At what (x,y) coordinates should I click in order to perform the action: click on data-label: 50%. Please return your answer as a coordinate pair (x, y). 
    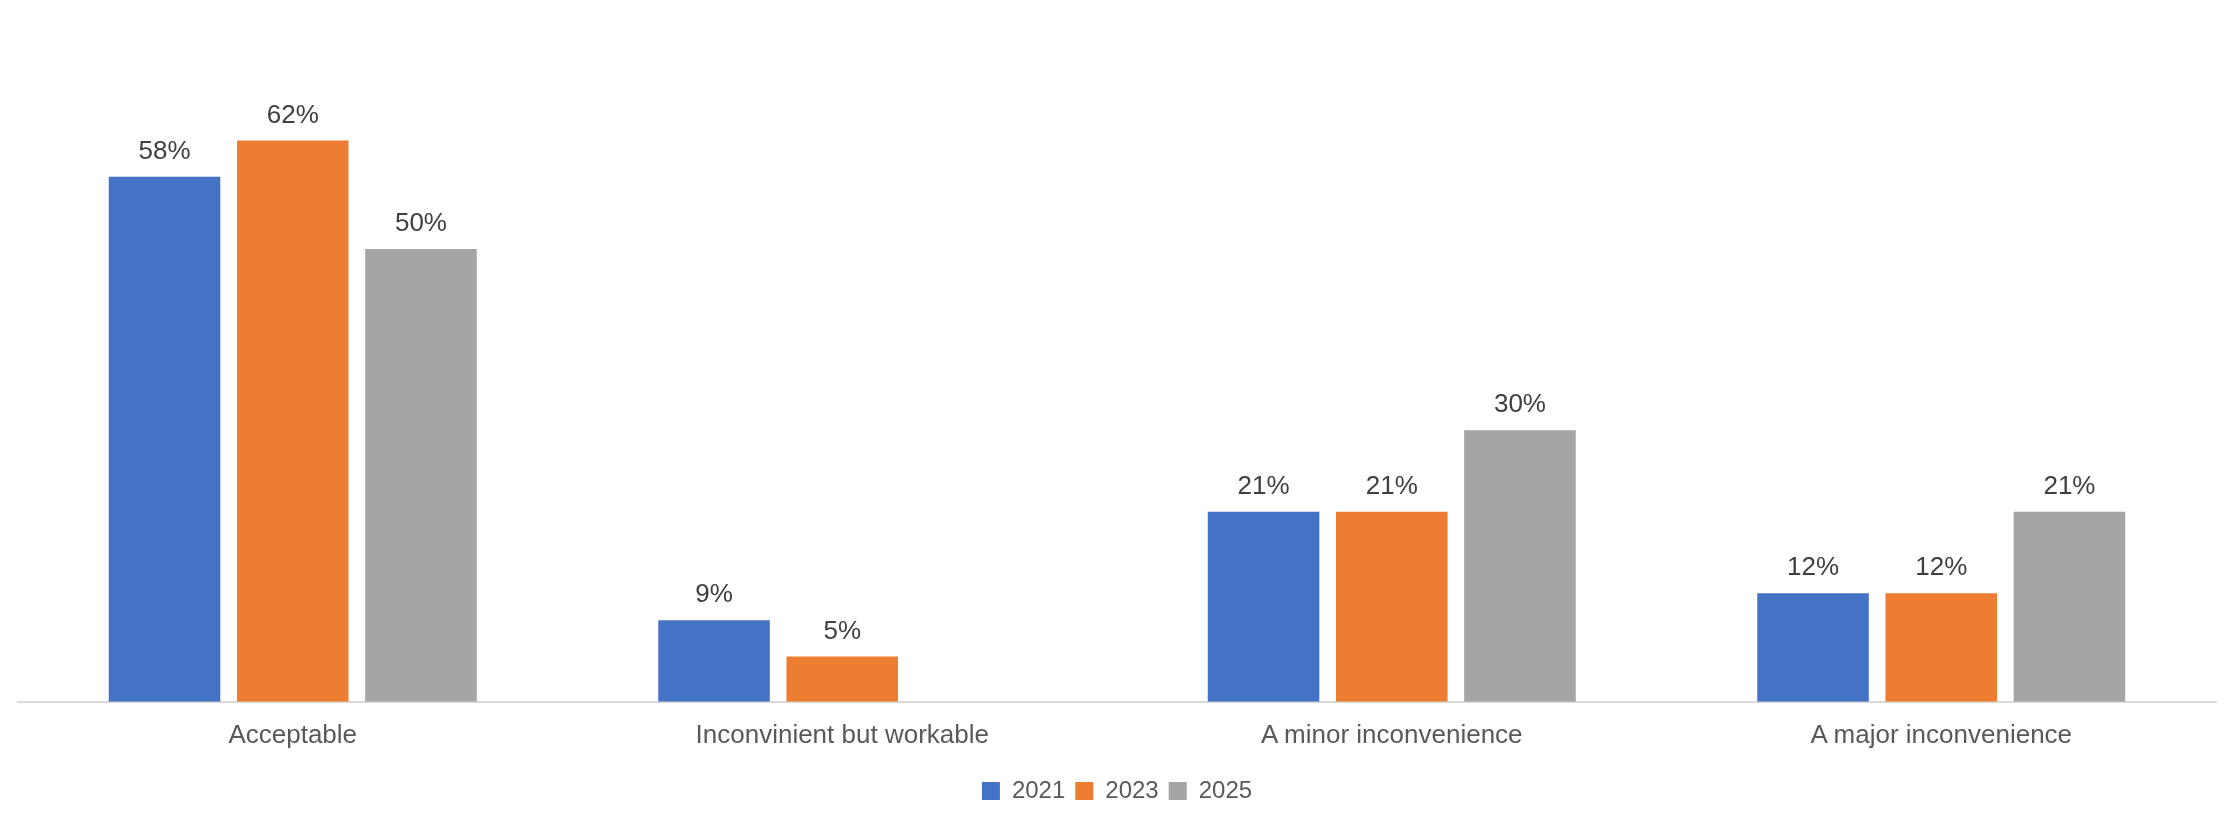
    Looking at the image, I should click on (420, 222).